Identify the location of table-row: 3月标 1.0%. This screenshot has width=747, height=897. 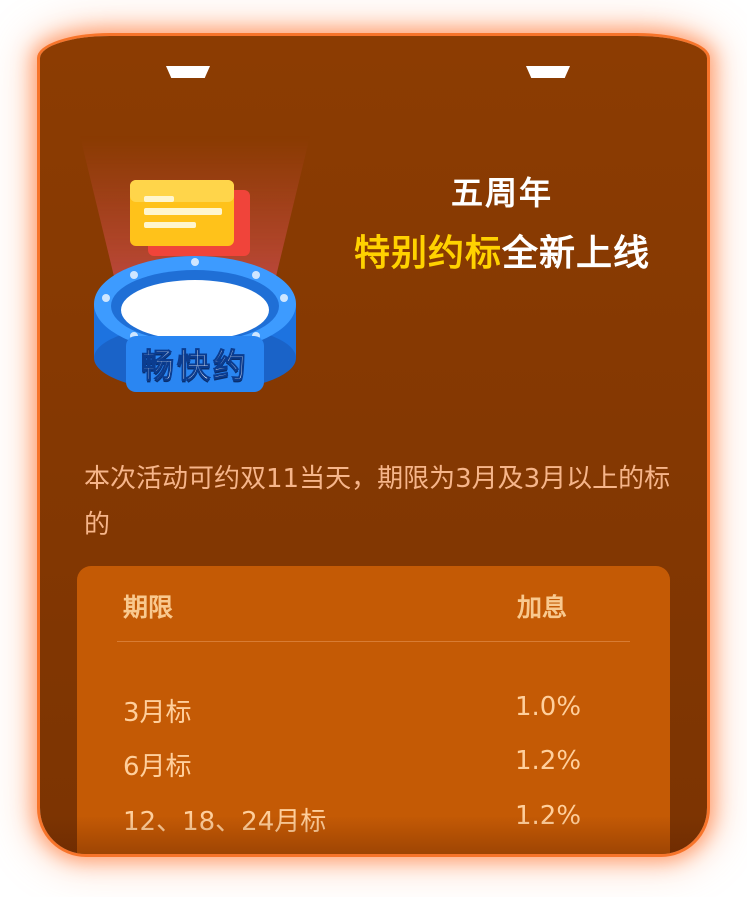
(376, 712).